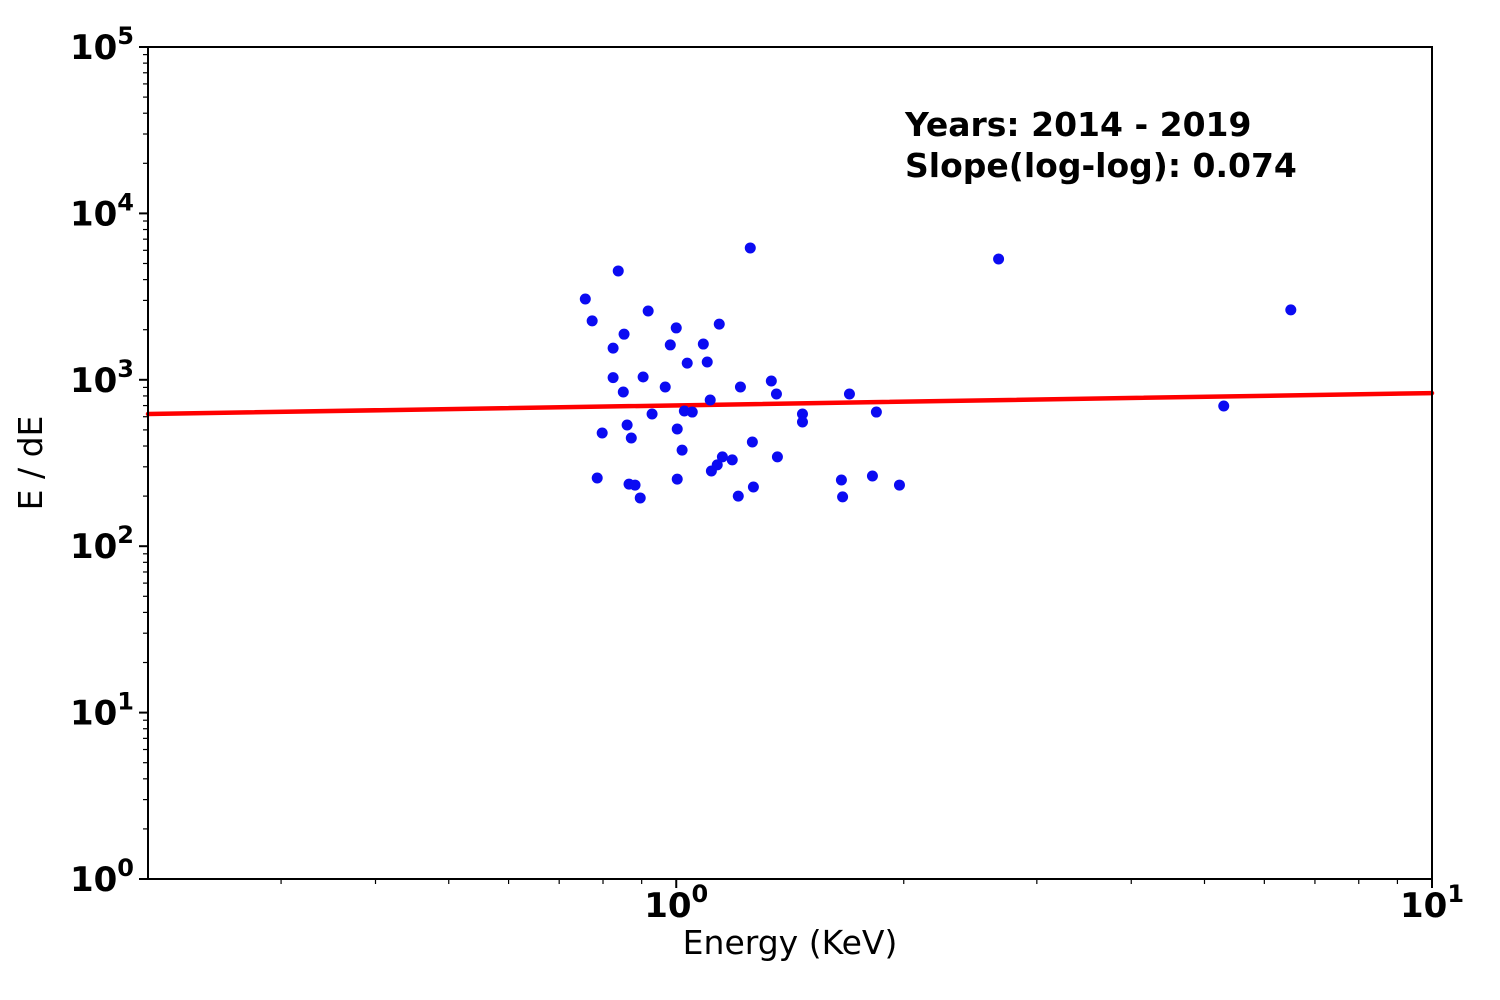 The height and width of the screenshot is (1000, 1500). What do you see at coordinates (102, 711) in the screenshot?
I see `y-tick-label: 101` at bounding box center [102, 711].